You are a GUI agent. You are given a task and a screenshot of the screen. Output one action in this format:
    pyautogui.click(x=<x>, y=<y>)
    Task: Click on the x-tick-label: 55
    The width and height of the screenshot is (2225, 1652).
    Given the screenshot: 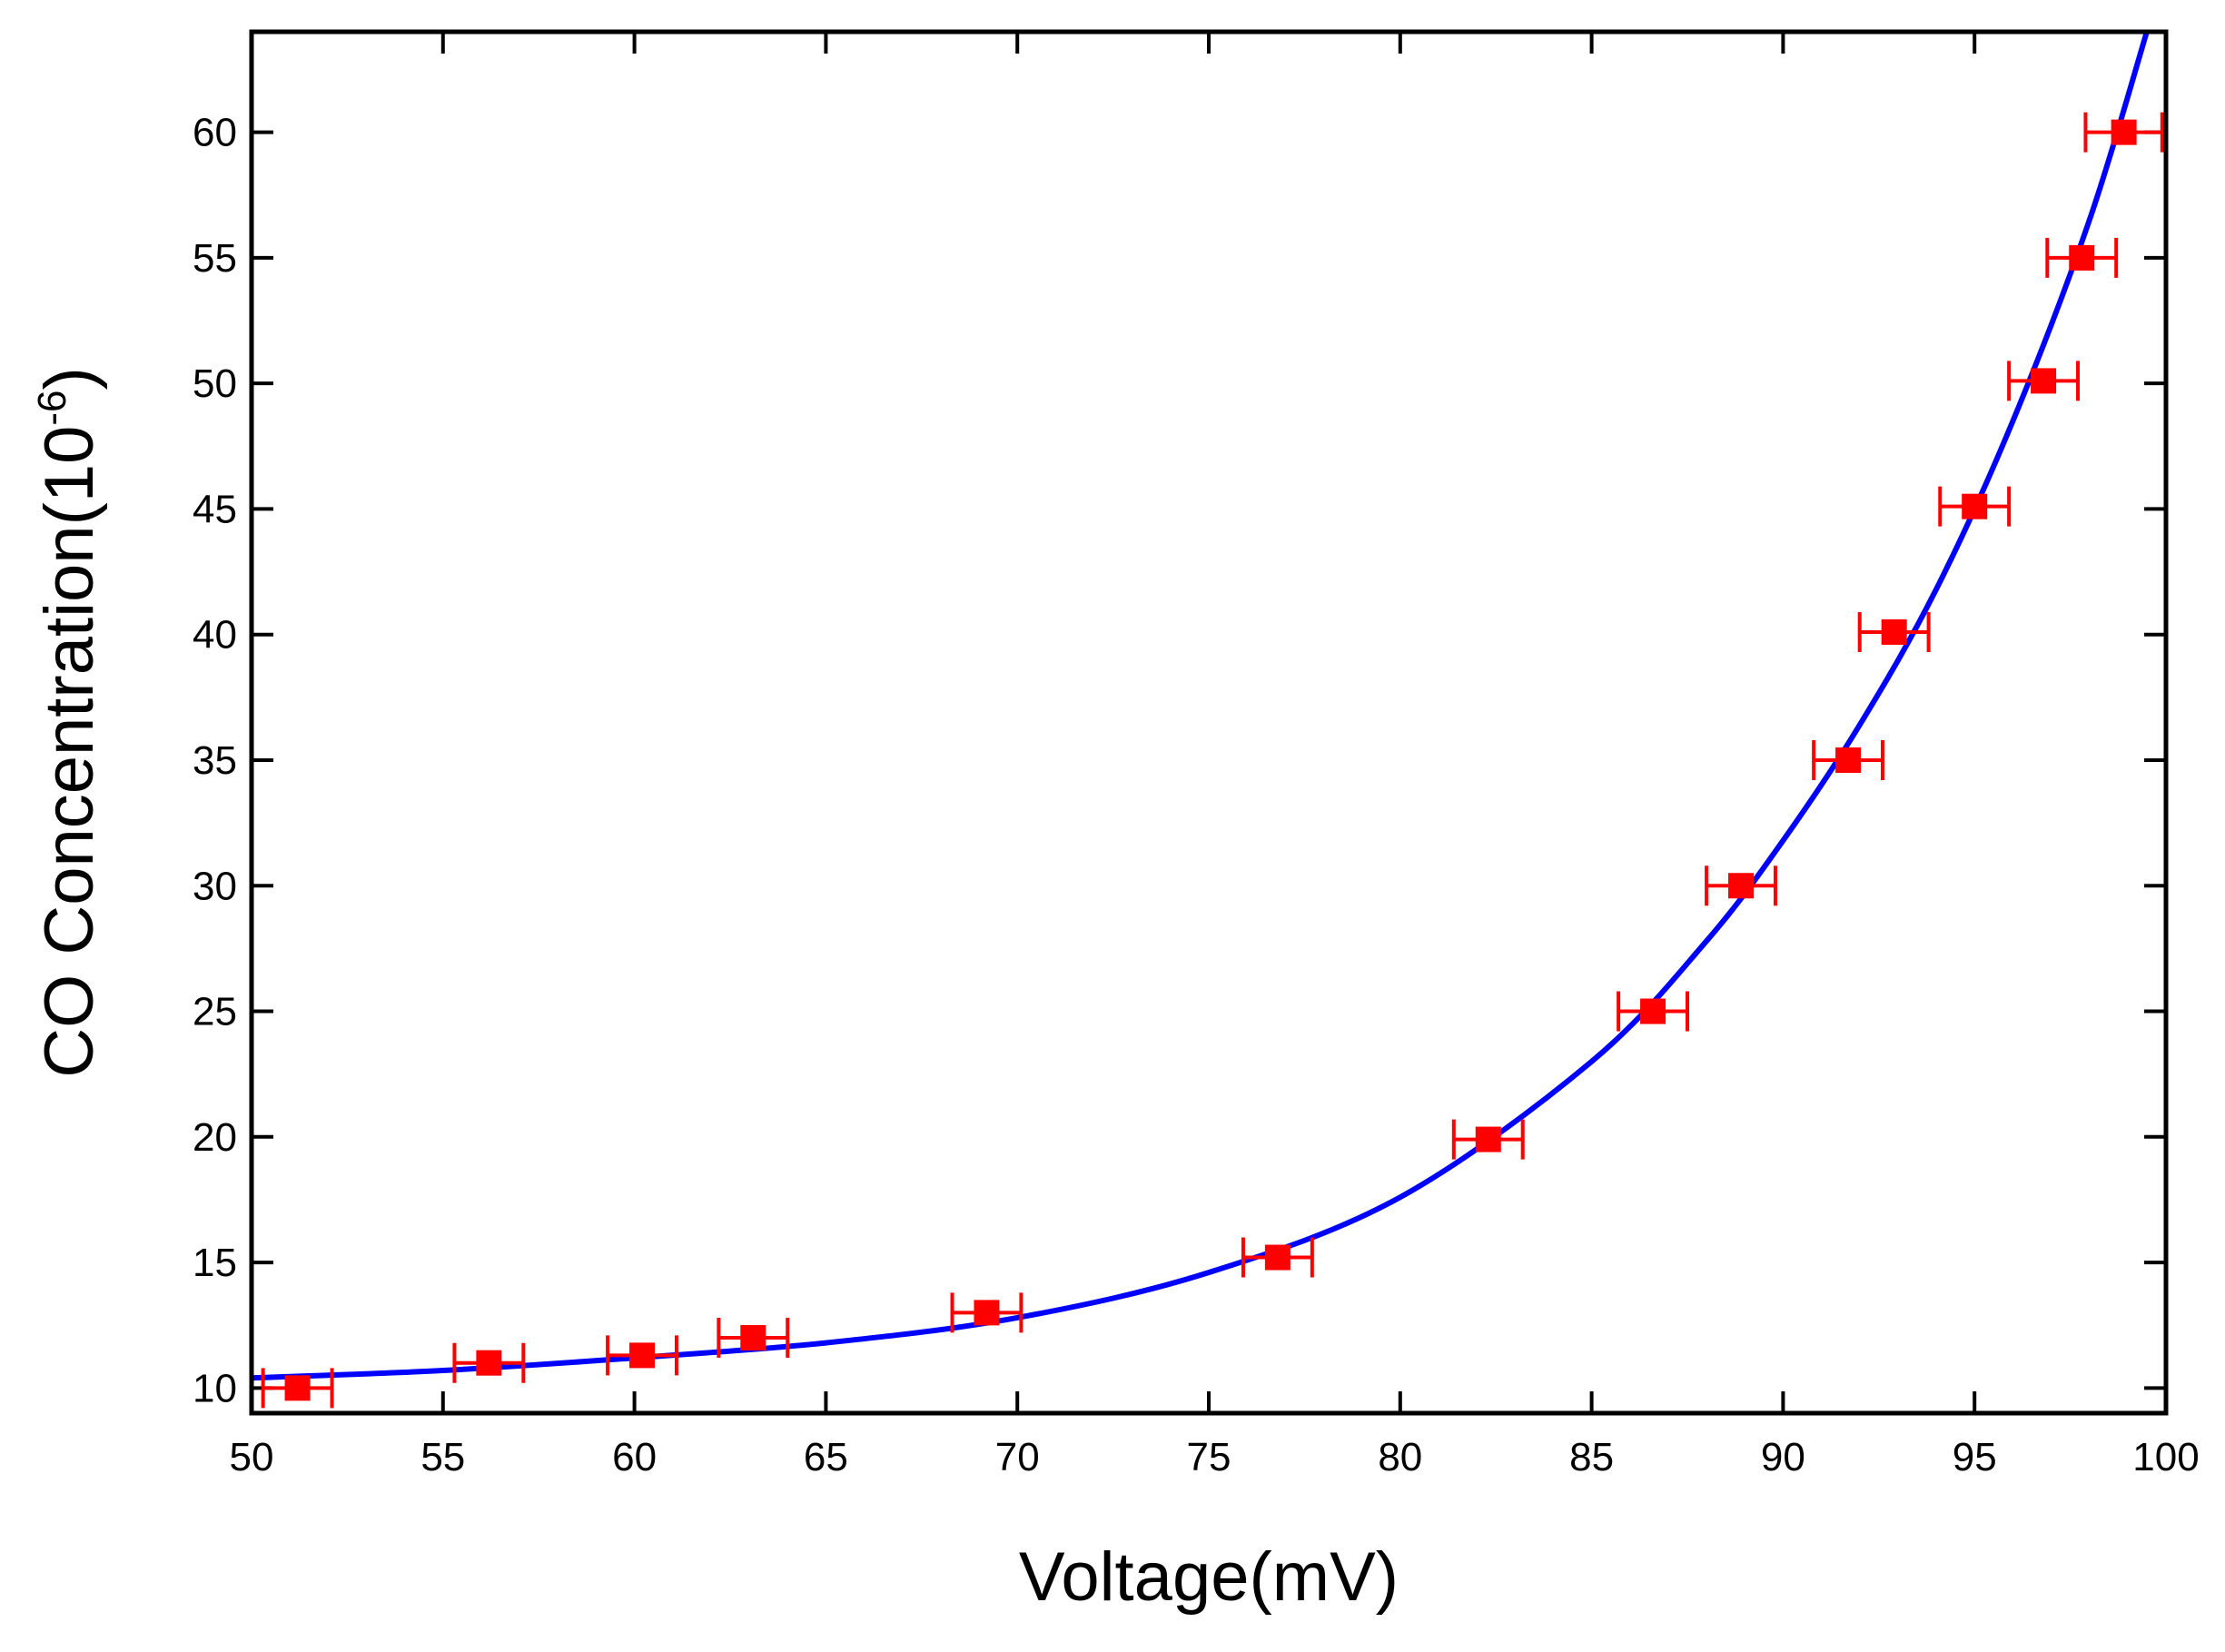 What is the action you would take?
    pyautogui.click(x=442, y=1457)
    